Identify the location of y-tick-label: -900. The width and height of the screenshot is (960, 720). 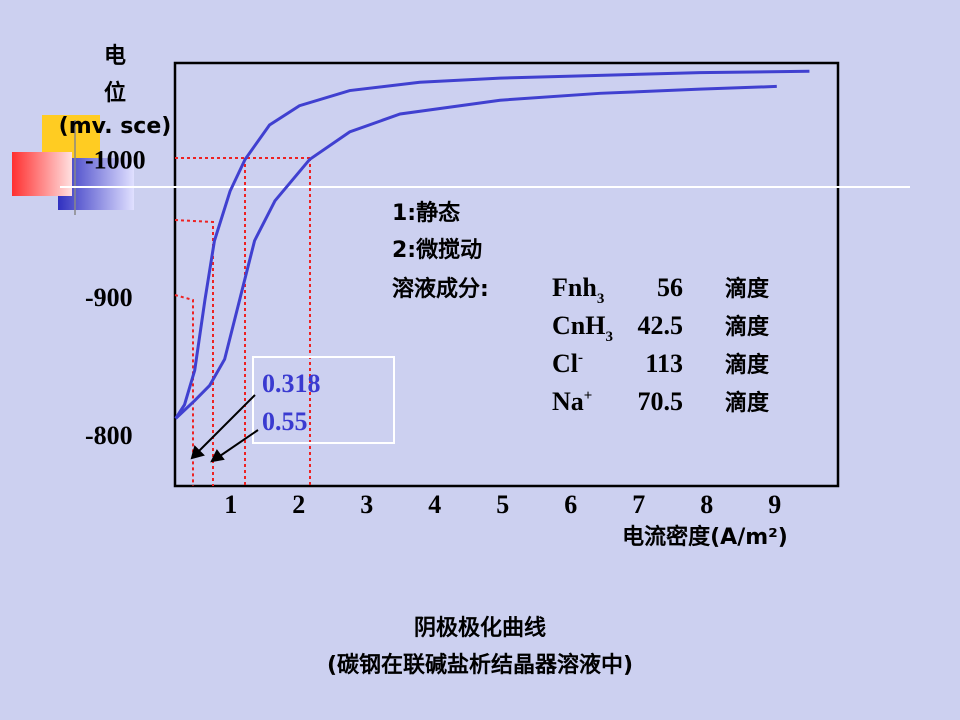
(109, 297).